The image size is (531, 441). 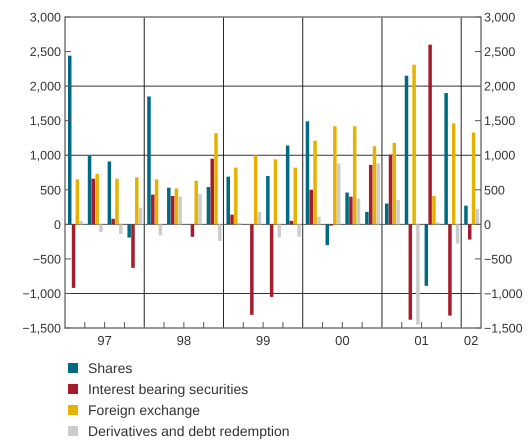 I want to click on text: 98, so click(x=184, y=340).